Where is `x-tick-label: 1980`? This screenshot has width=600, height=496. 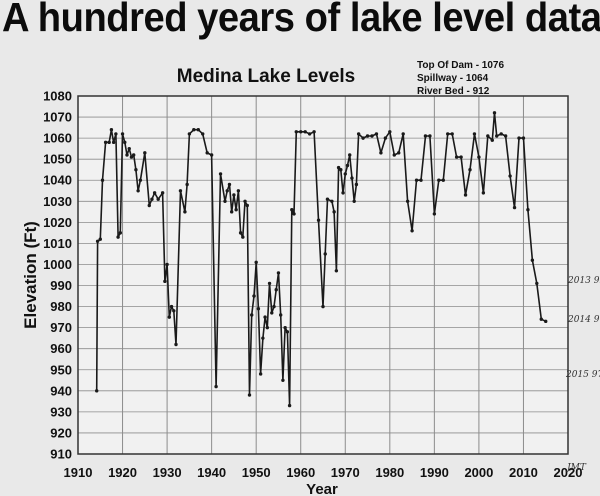 x-tick-label: 1980 is located at coordinates (389, 472).